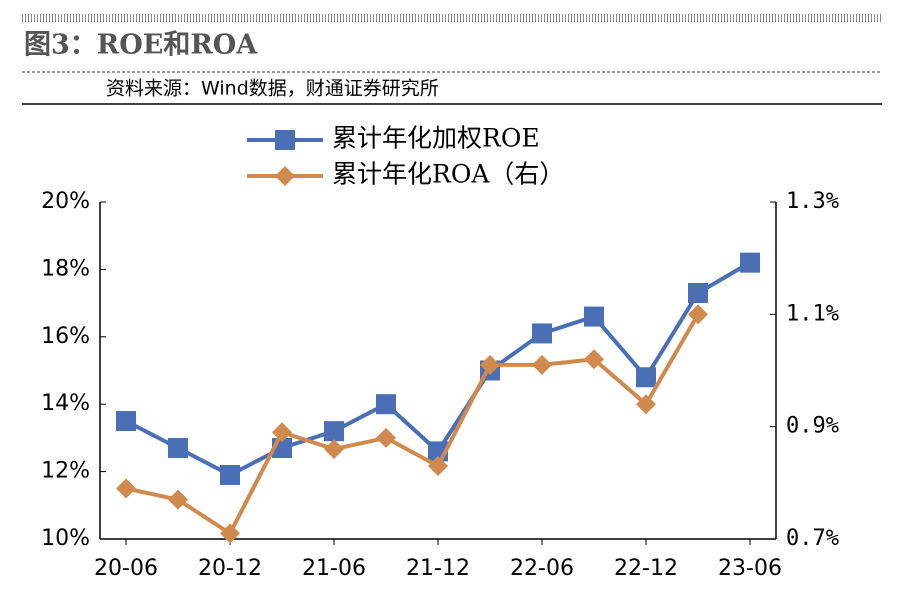 Image resolution: width=900 pixels, height=605 pixels. I want to click on y-tick-label: 20%, so click(65, 201).